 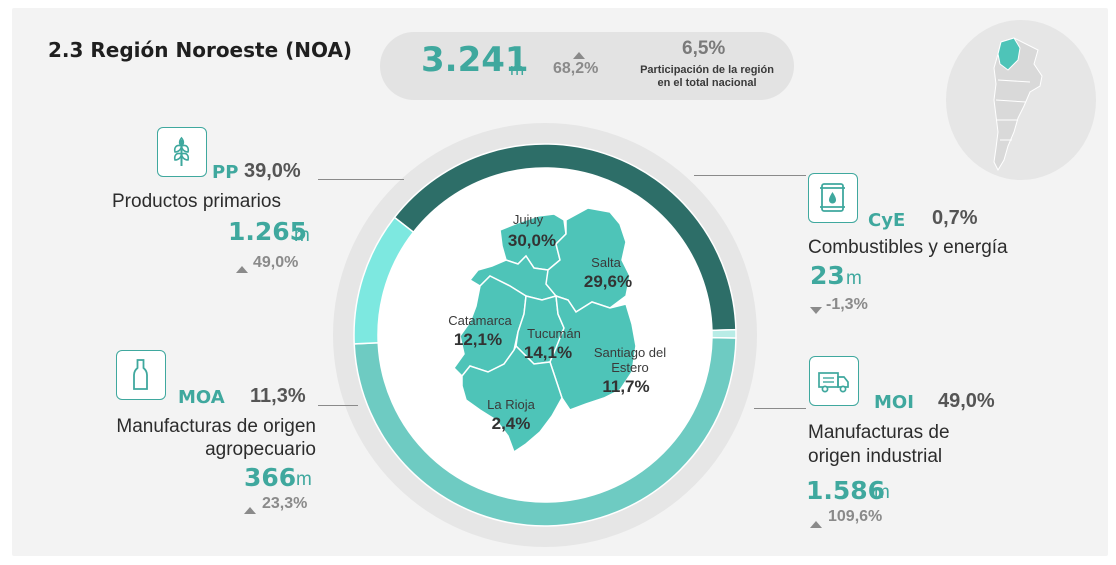 I want to click on region-label-jujuy: Jujuy, so click(x=528, y=219).